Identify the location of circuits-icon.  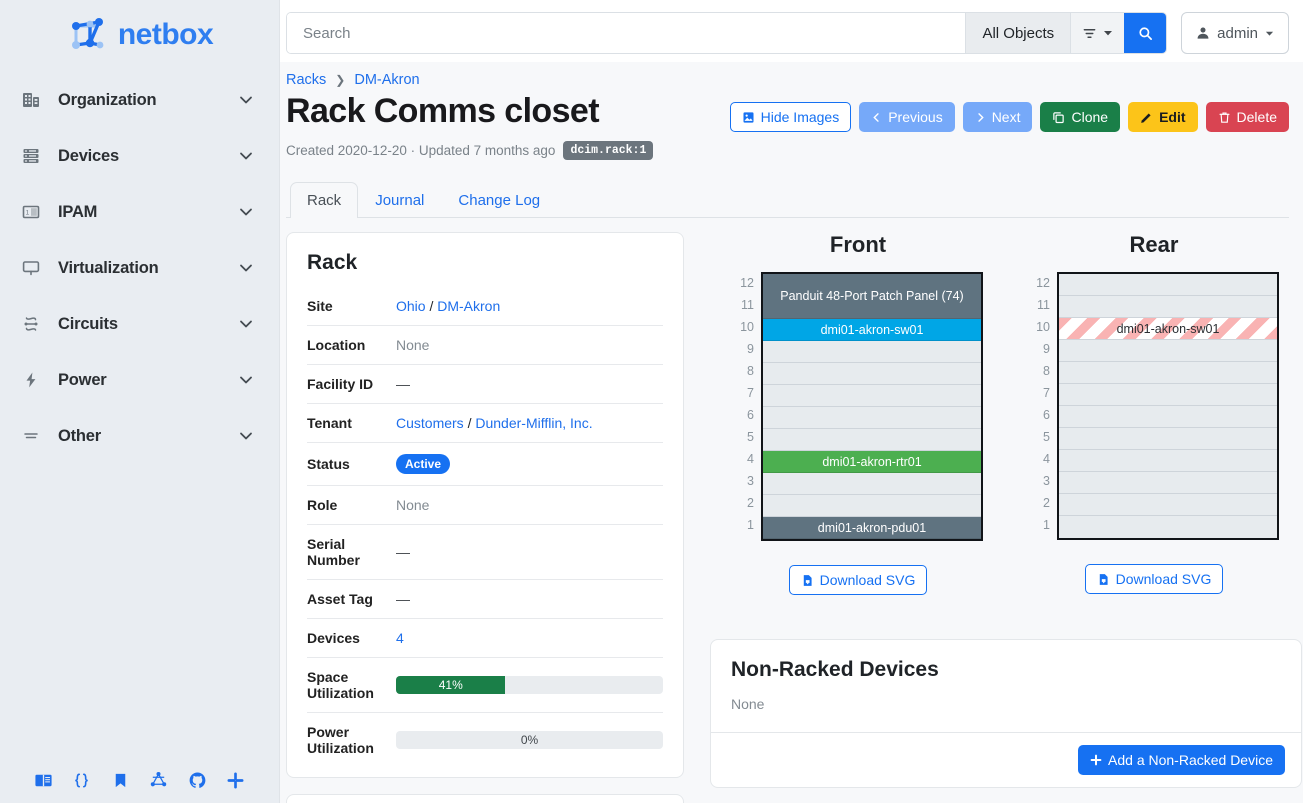
(34, 324).